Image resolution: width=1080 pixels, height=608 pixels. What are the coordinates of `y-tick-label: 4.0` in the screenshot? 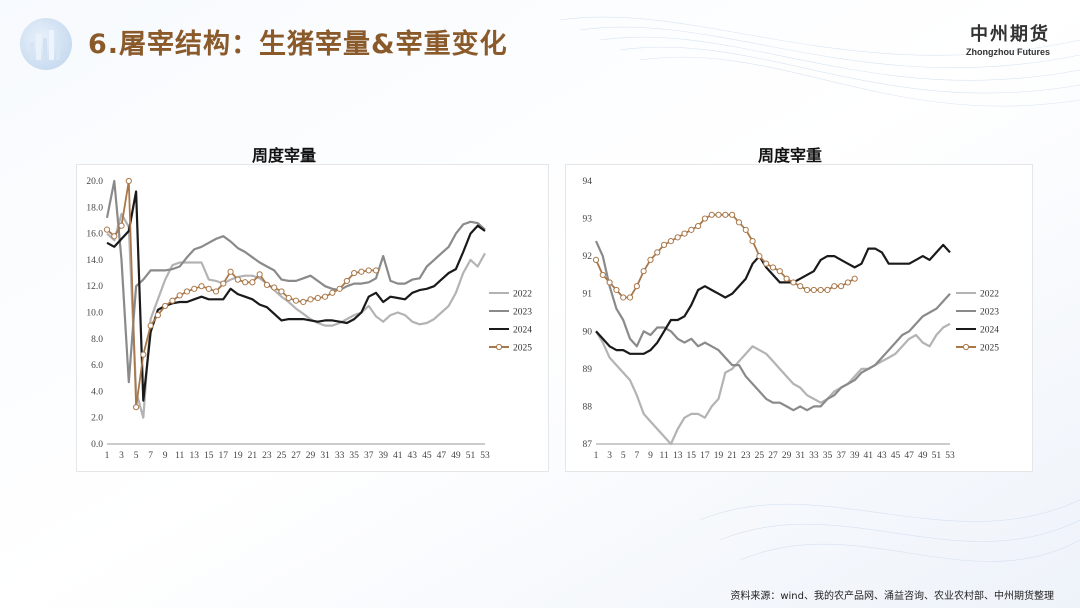 It's located at (97, 392).